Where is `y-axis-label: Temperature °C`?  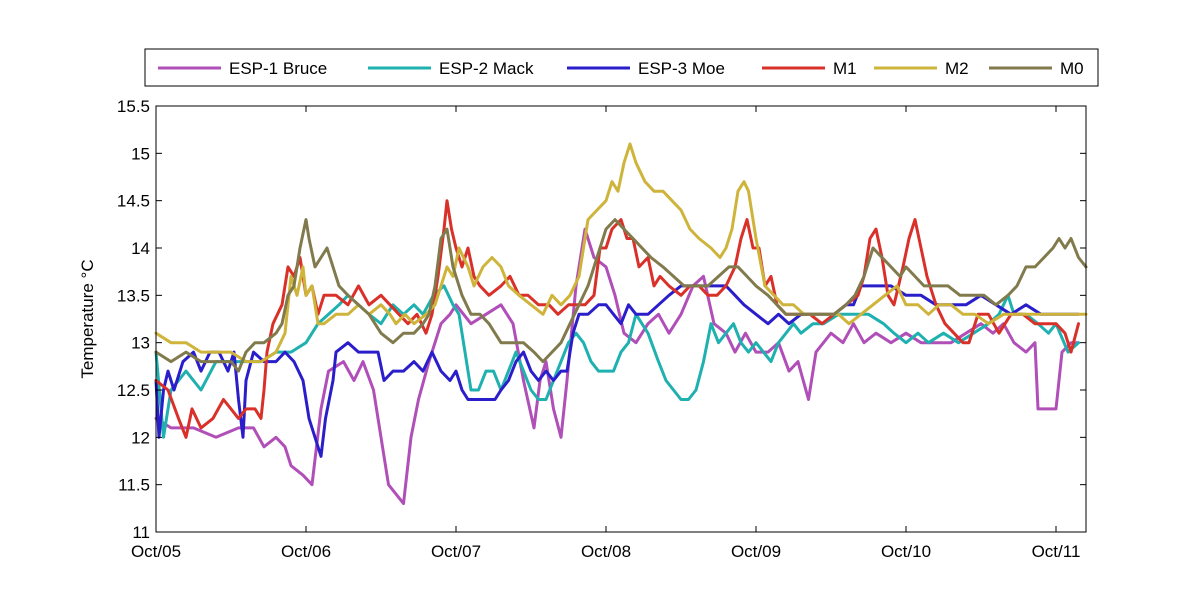 y-axis-label: Temperature °C is located at coordinates (87, 318).